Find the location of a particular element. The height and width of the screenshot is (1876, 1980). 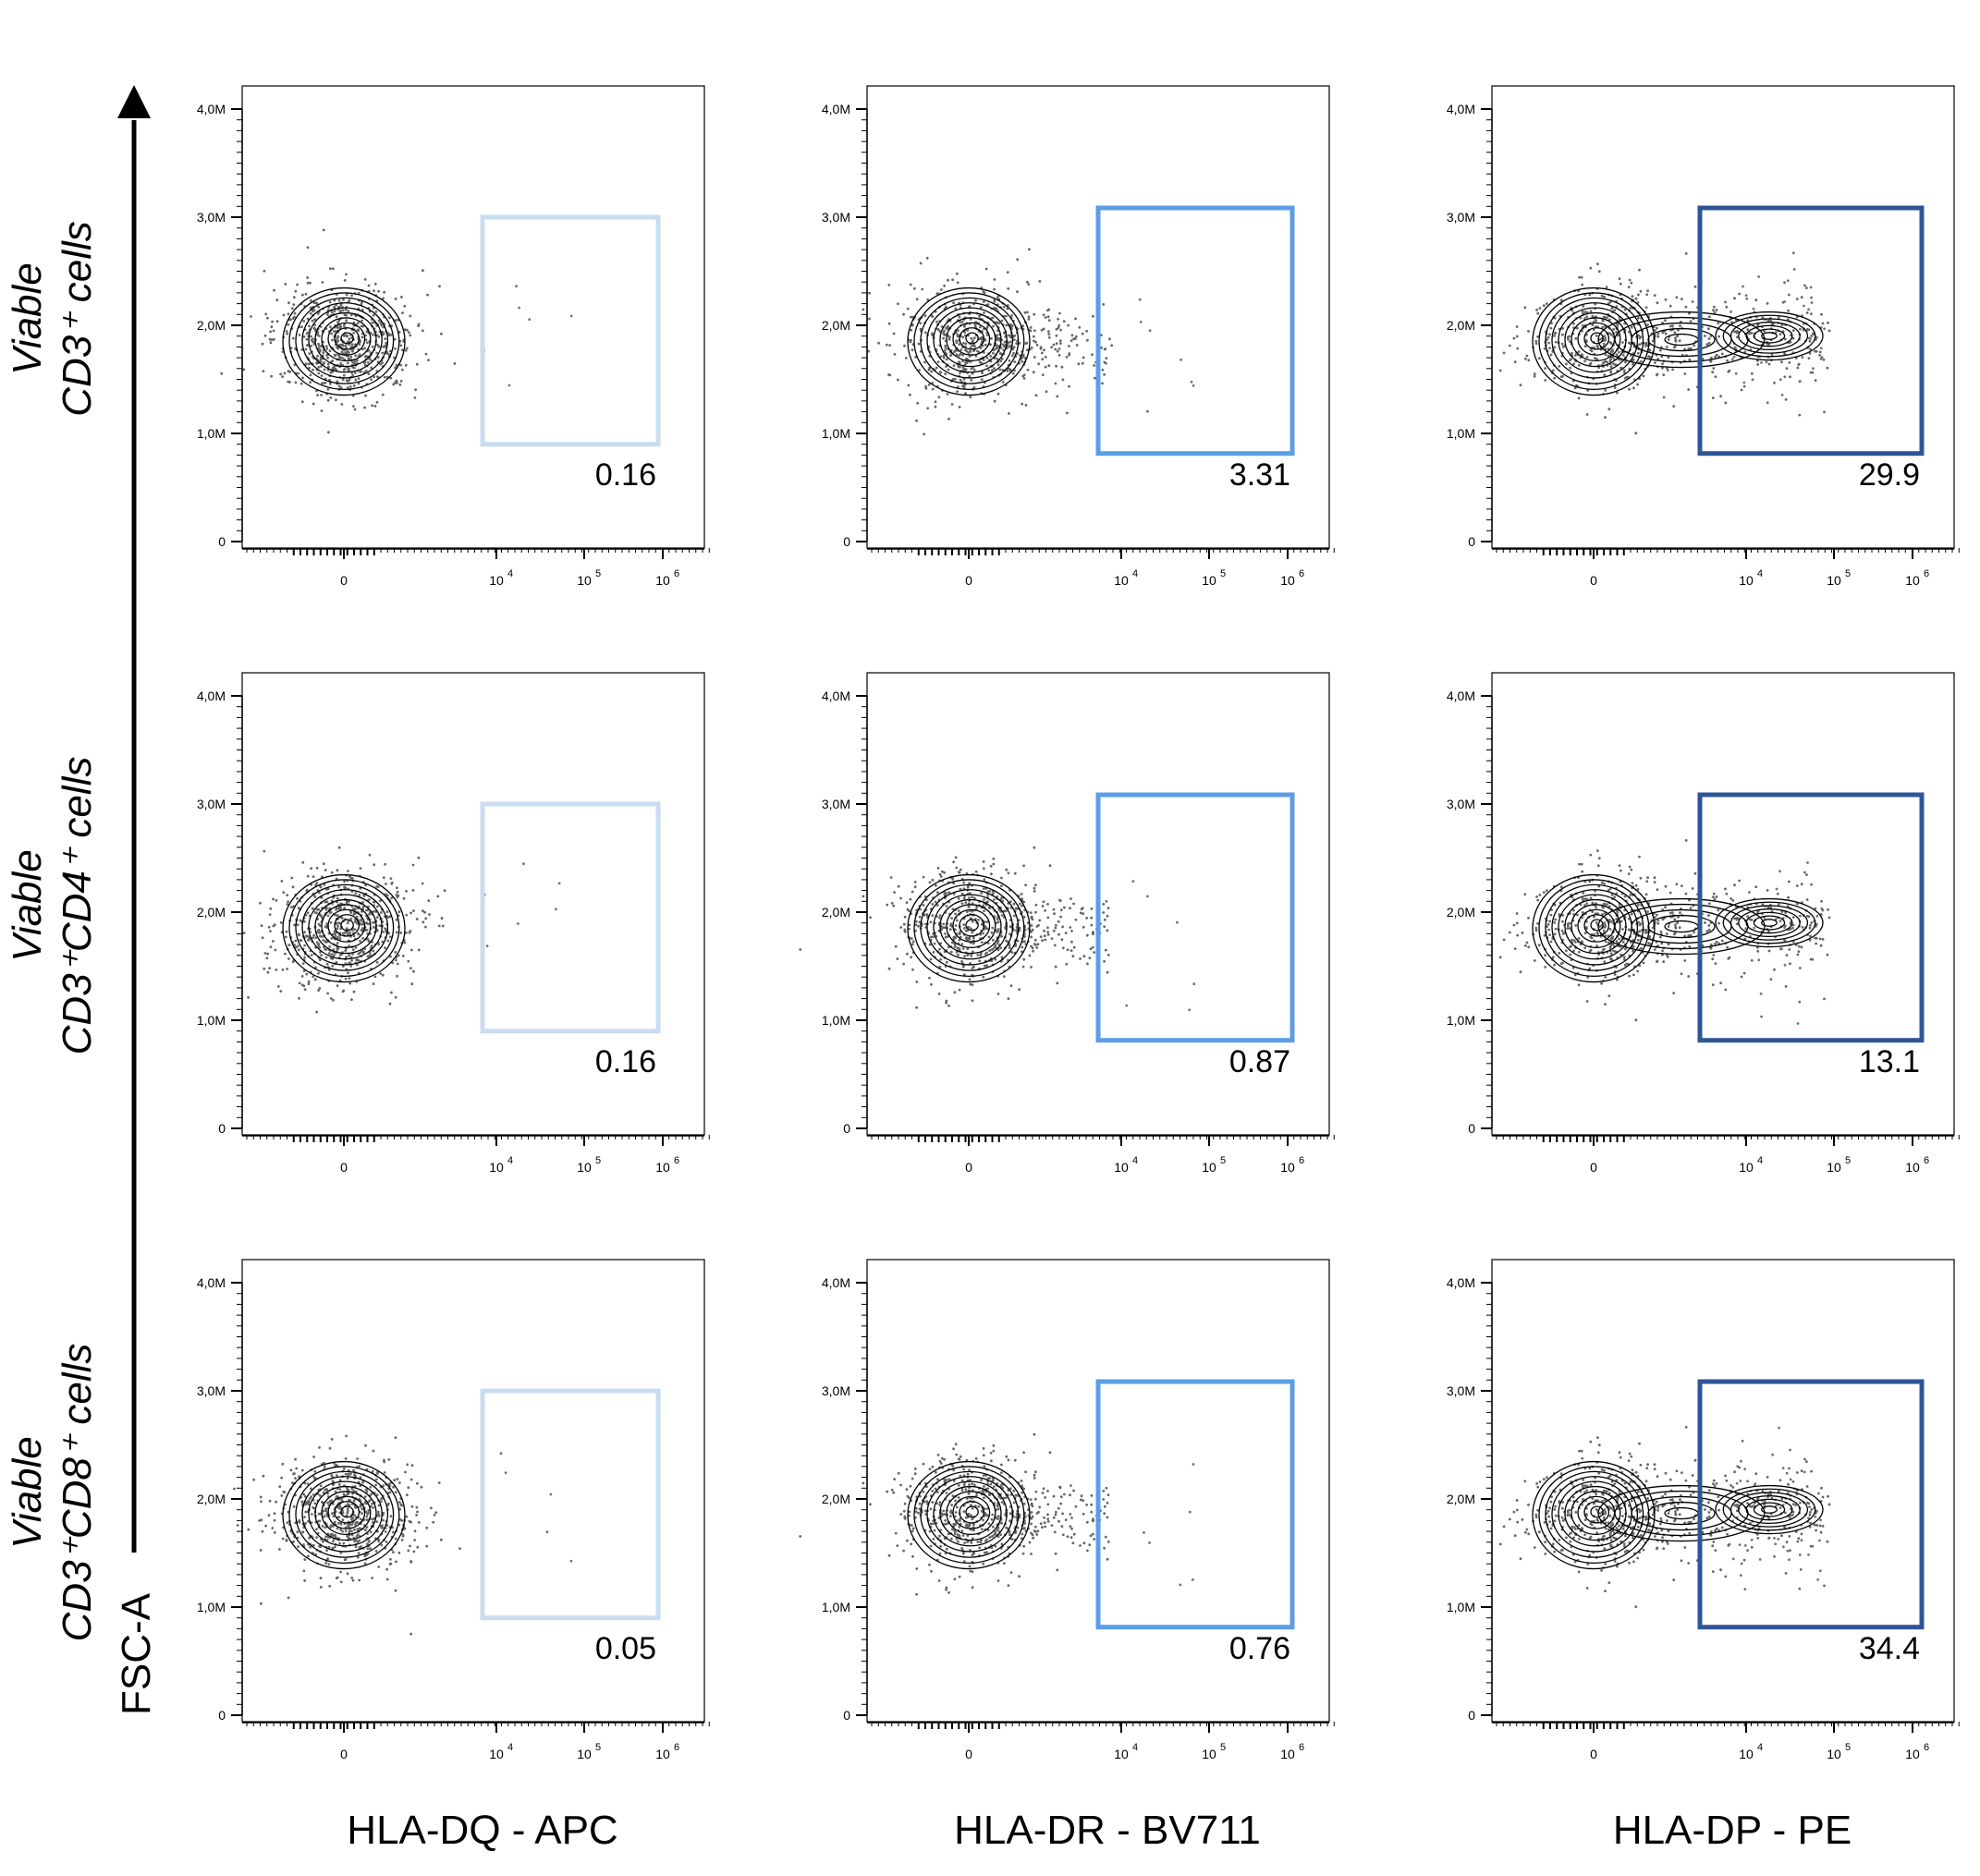

gate-percentage: 0.16 is located at coordinates (625, 1061).